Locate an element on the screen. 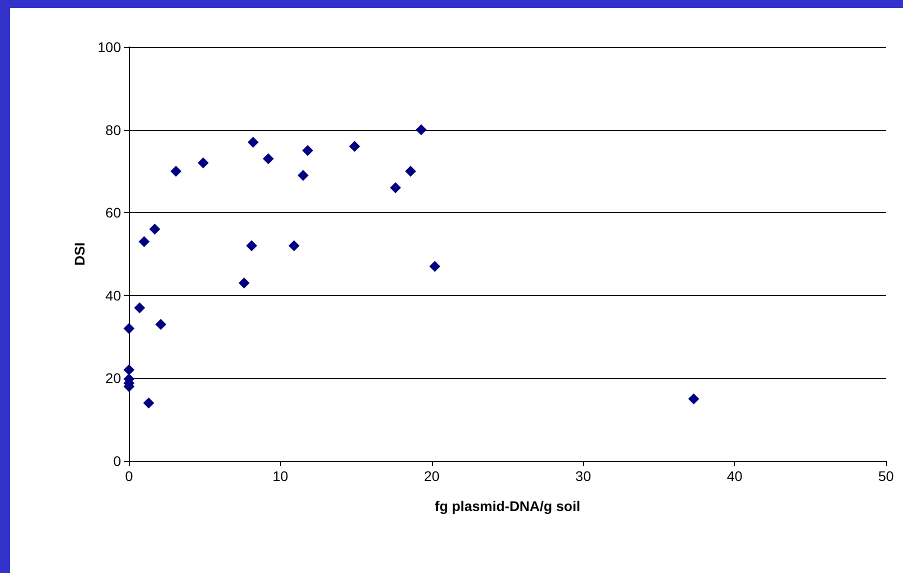 This screenshot has height=573, width=903. y-tick-label: 0 is located at coordinates (117, 461).